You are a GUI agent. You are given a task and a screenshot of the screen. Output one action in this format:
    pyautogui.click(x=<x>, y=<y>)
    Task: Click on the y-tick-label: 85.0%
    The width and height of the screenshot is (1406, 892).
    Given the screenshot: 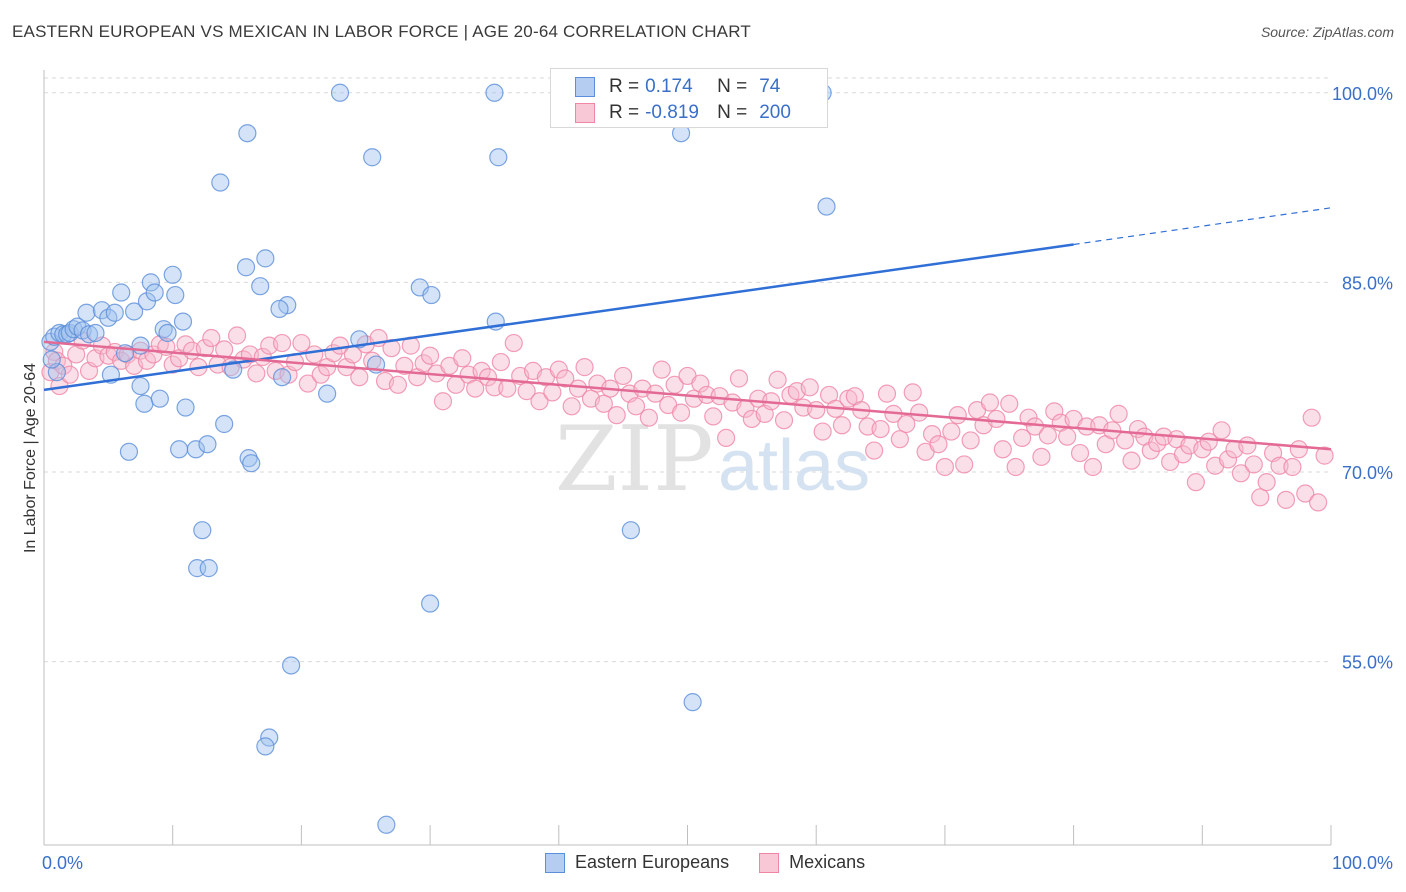 What is the action you would take?
    pyautogui.click(x=1367, y=283)
    